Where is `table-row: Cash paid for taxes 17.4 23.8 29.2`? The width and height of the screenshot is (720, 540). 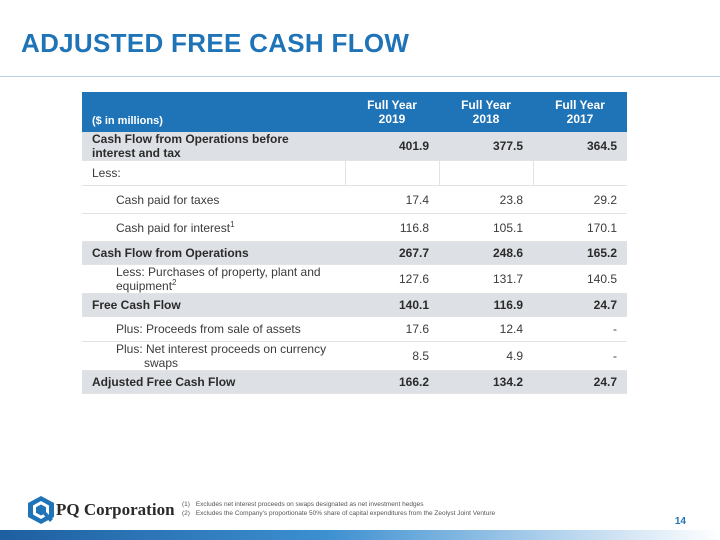 table-row: Cash paid for taxes 17.4 23.8 29.2 is located at coordinates (354, 199).